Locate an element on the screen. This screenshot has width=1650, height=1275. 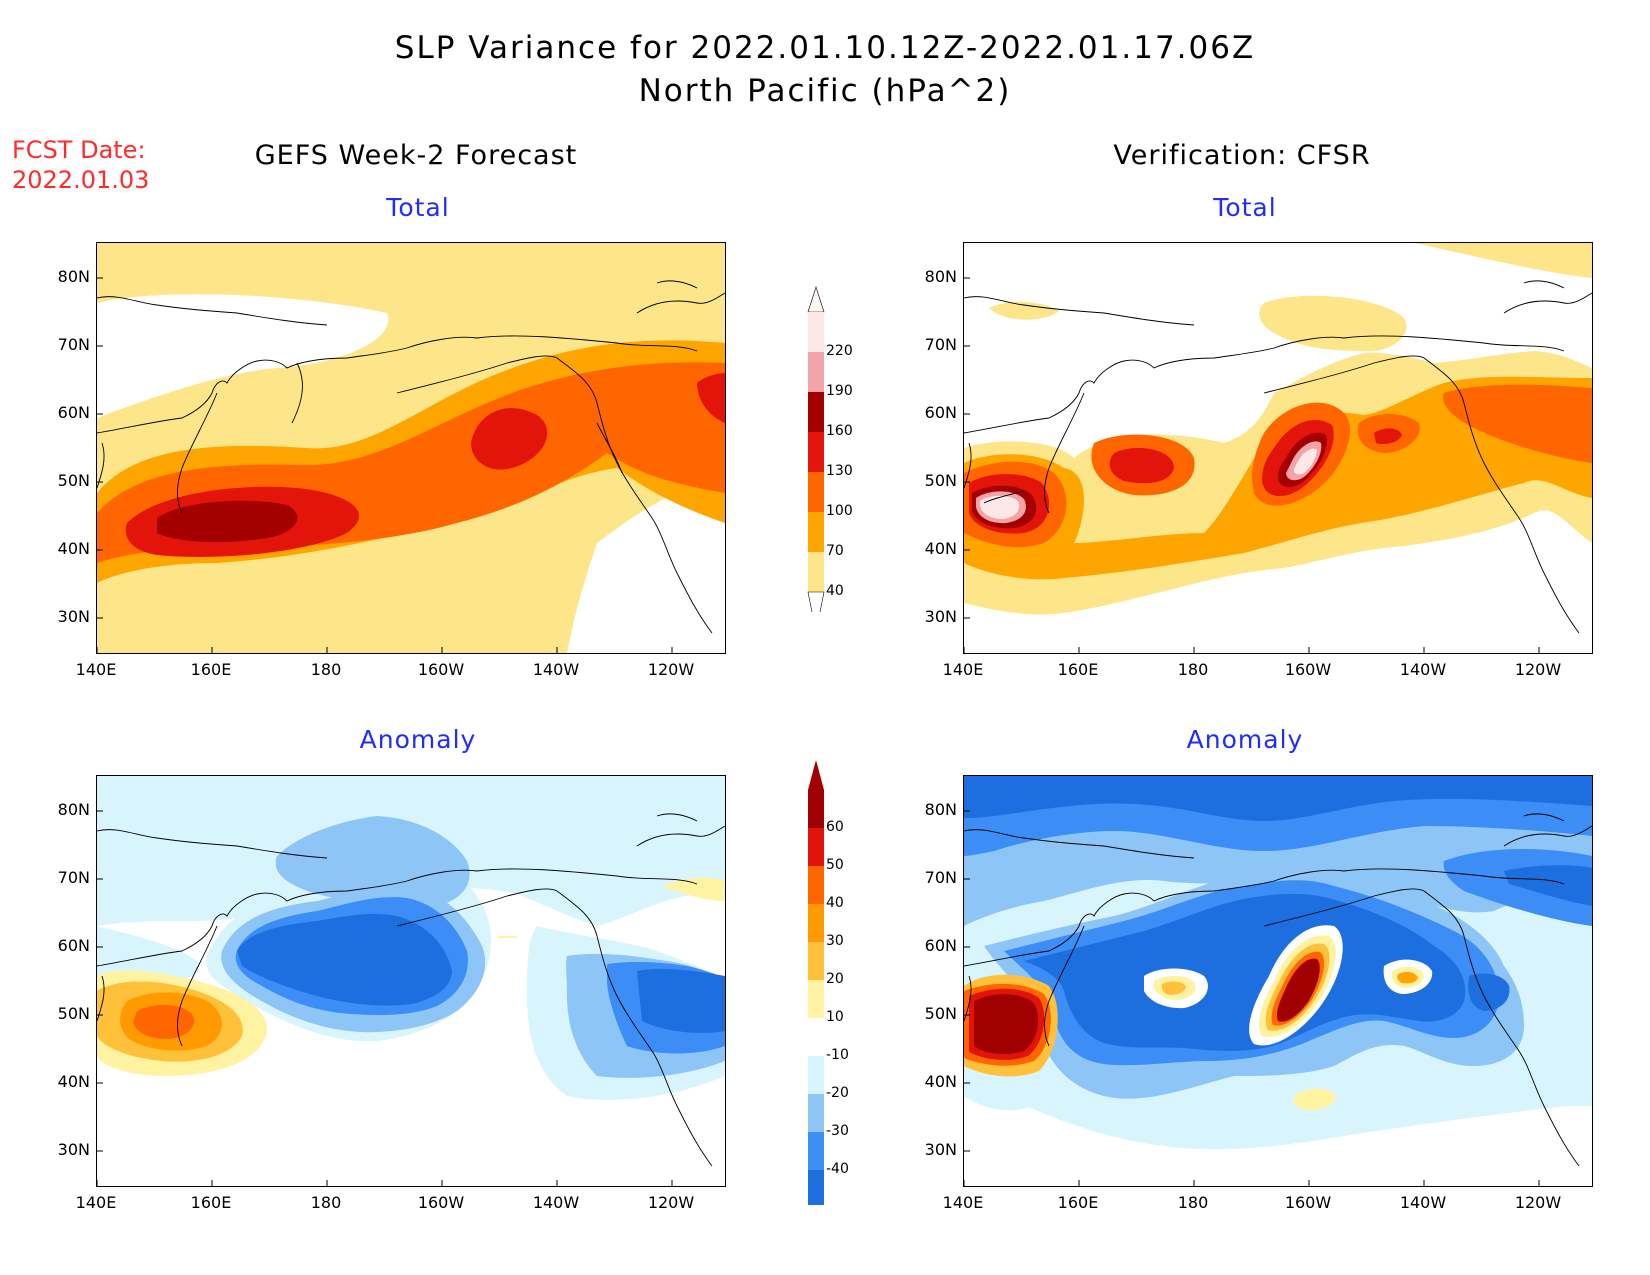
colorbar-anomaly-label: 40 is located at coordinates (835, 903).